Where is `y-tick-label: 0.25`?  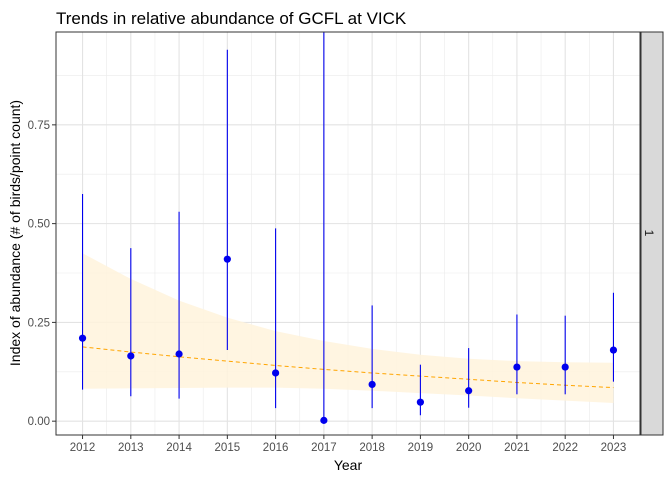
y-tick-label: 0.25 is located at coordinates (39, 323).